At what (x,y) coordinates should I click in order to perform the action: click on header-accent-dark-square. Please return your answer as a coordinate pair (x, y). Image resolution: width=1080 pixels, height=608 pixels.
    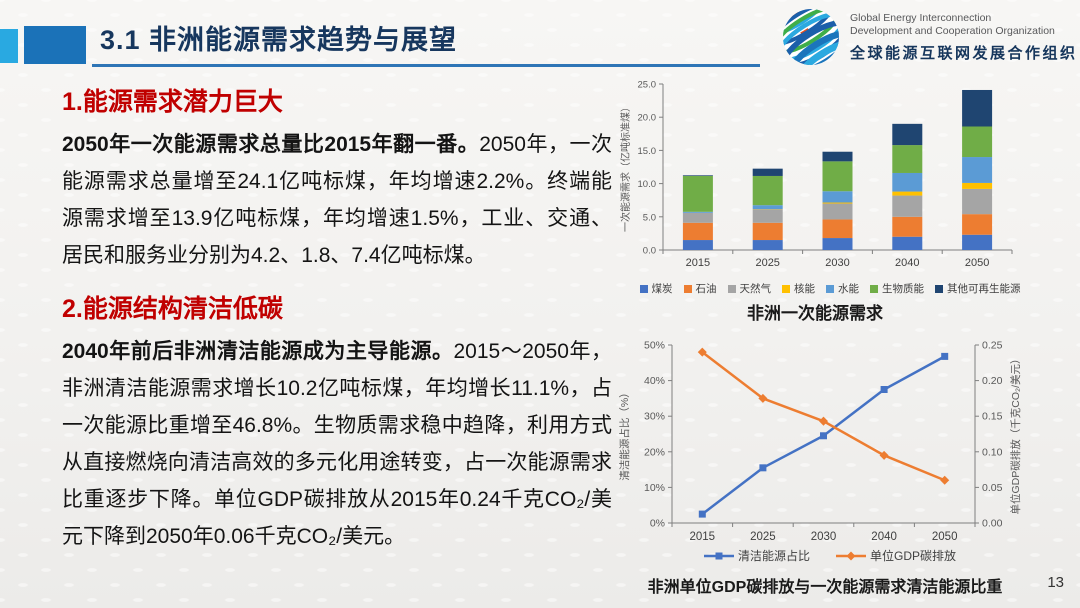
    Looking at the image, I should click on (55, 45).